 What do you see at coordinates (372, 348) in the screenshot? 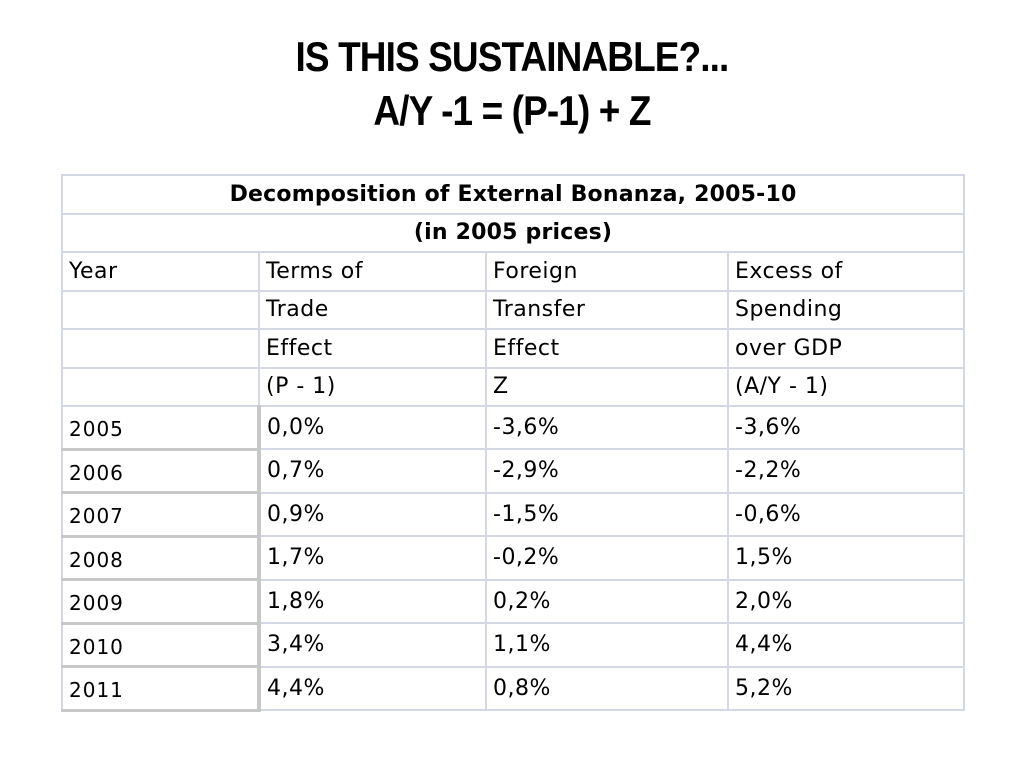
I see `header-cell-terms-of-trade: Effect` at bounding box center [372, 348].